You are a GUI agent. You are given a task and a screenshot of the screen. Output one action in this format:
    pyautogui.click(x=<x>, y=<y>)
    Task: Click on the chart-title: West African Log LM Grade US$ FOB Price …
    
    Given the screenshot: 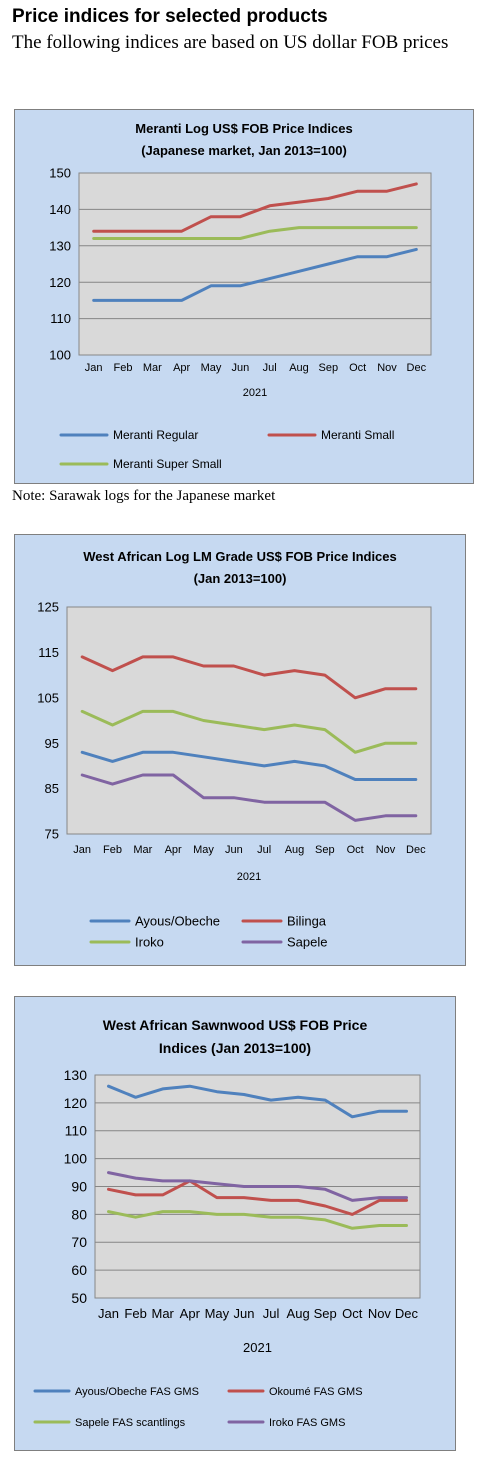 What is the action you would take?
    pyautogui.click(x=240, y=556)
    